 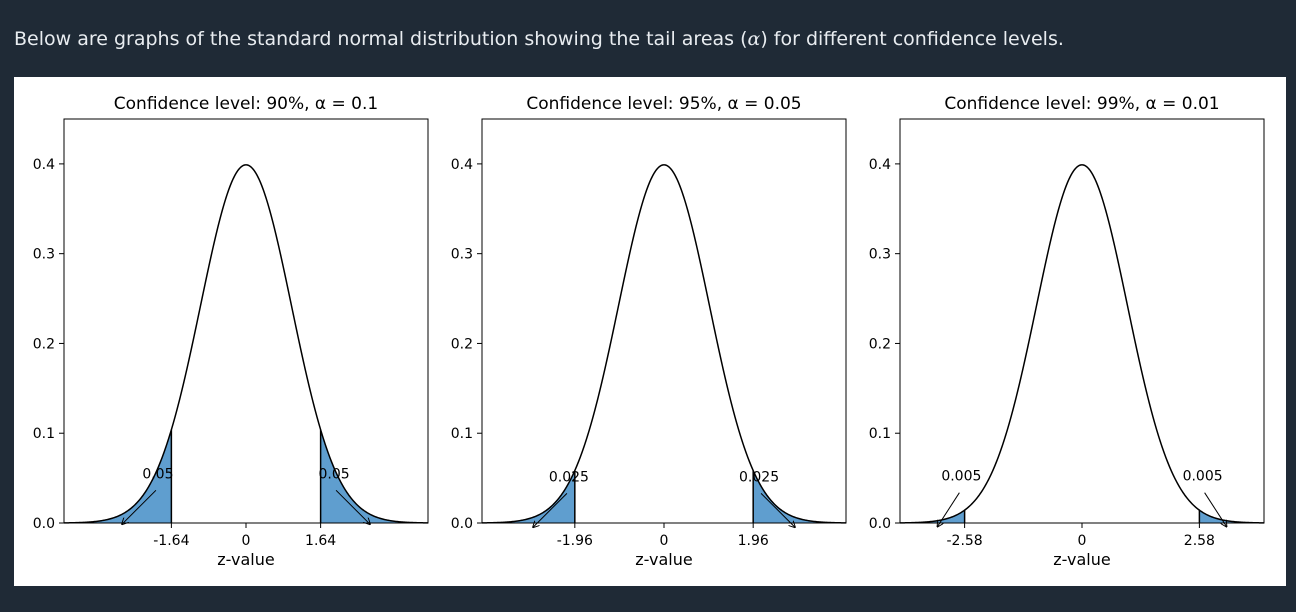 What do you see at coordinates (334, 474) in the screenshot?
I see `right-tail-label: 0.05` at bounding box center [334, 474].